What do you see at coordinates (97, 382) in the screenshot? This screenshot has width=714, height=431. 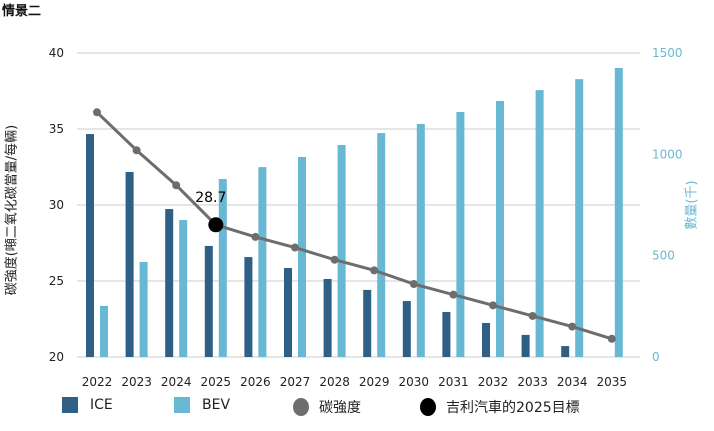 I see `x-tick-label: 2022` at bounding box center [97, 382].